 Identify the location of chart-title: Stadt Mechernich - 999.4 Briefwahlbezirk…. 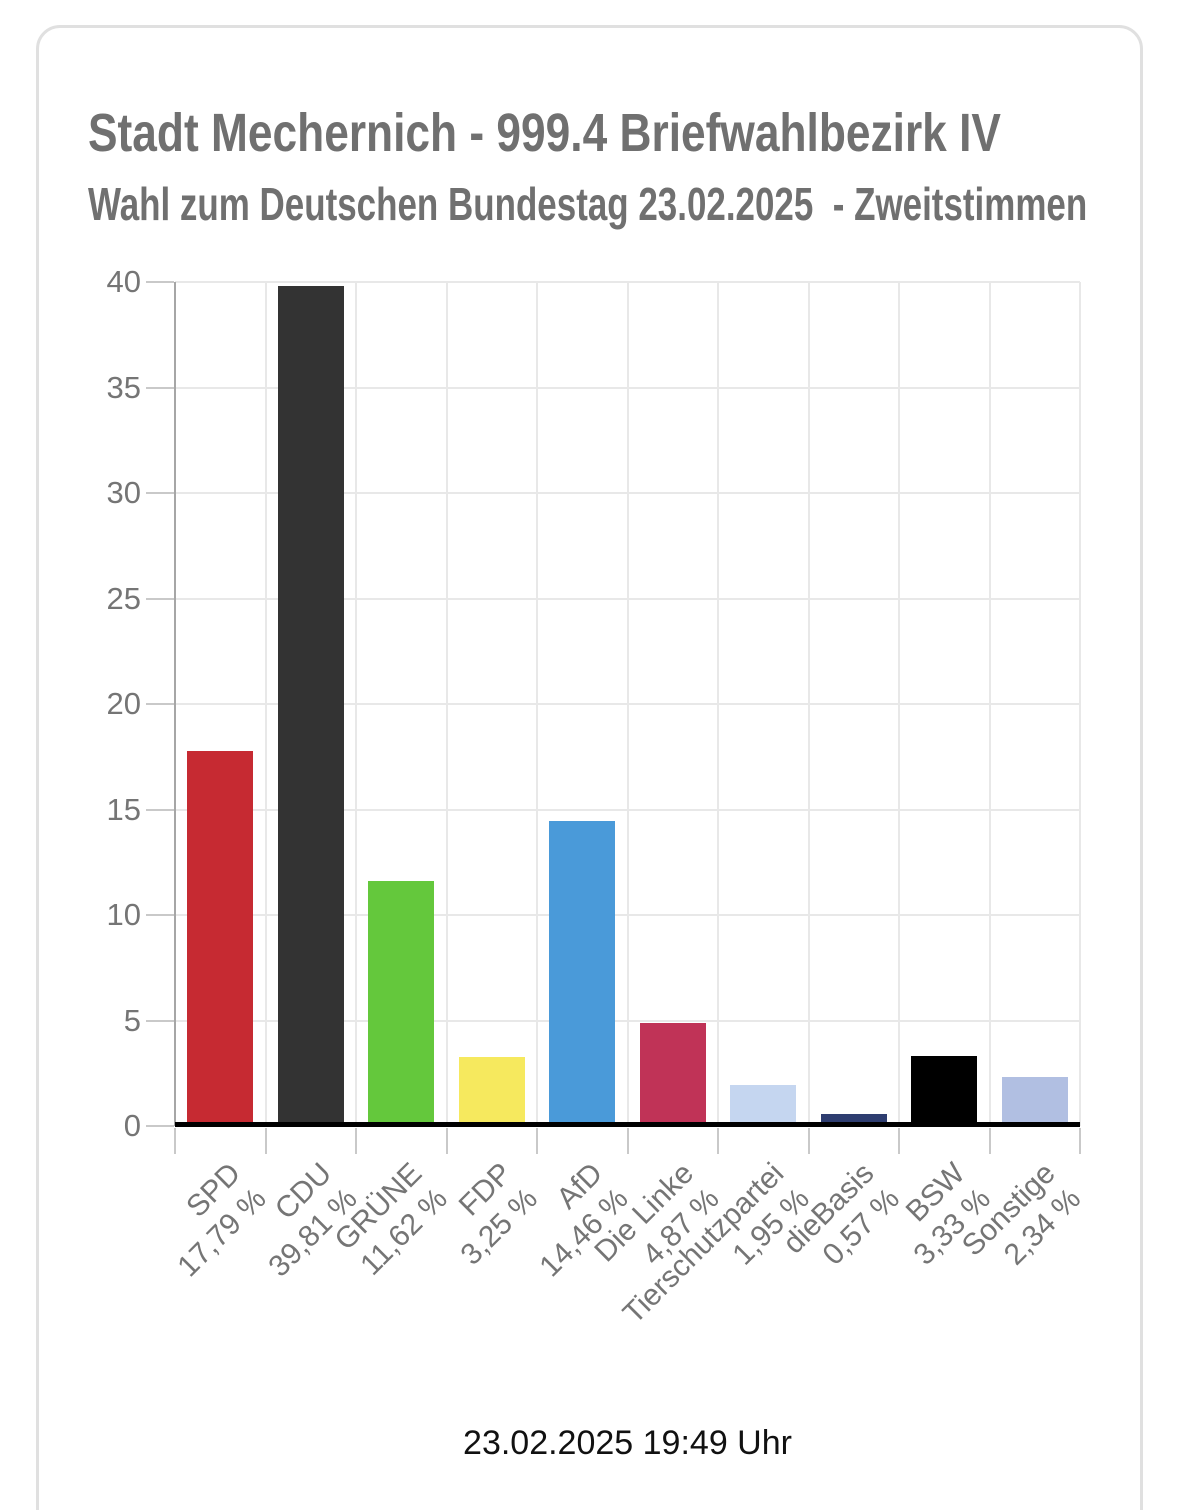
(544, 133).